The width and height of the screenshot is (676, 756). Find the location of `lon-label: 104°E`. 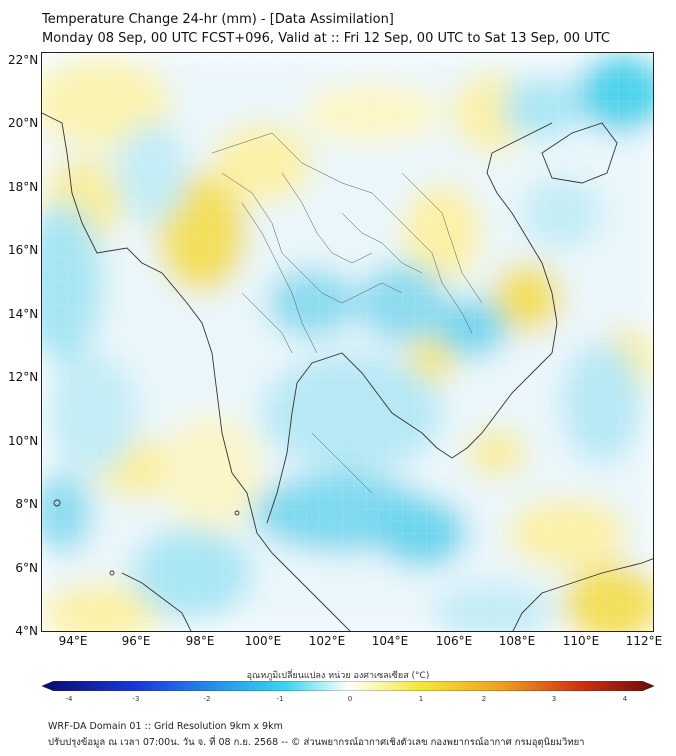

lon-label: 104°E is located at coordinates (390, 641).